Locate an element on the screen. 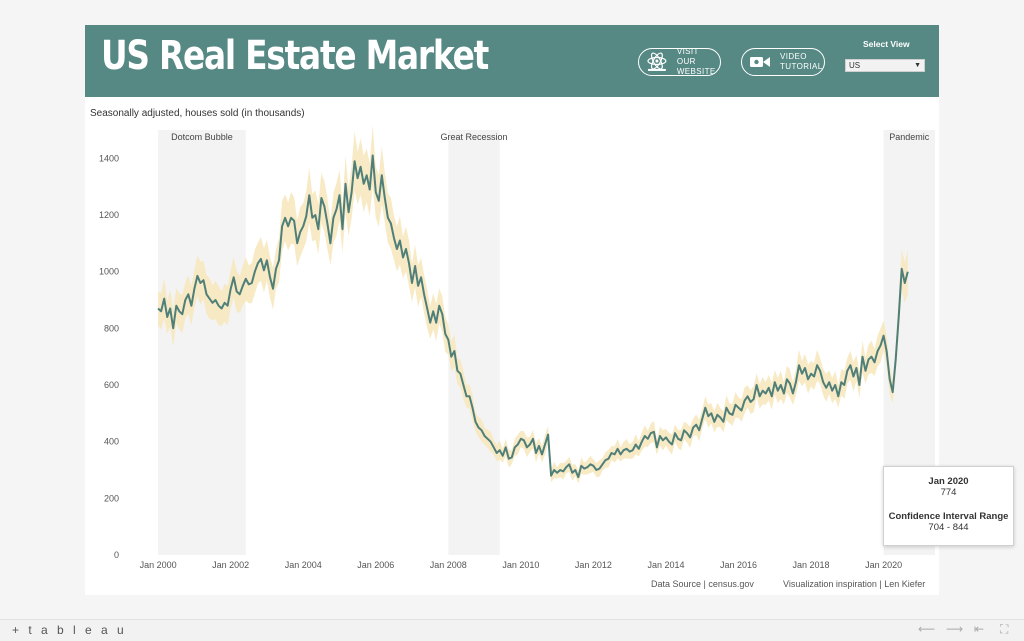 Image resolution: width=1024 pixels, height=641 pixels. view-select-dropdown: US ▼ is located at coordinates (885, 65).